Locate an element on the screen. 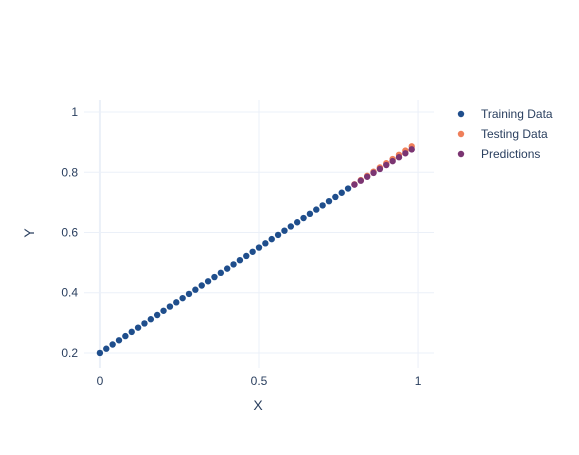 The image size is (579, 455). series-predictions is located at coordinates (383, 167).